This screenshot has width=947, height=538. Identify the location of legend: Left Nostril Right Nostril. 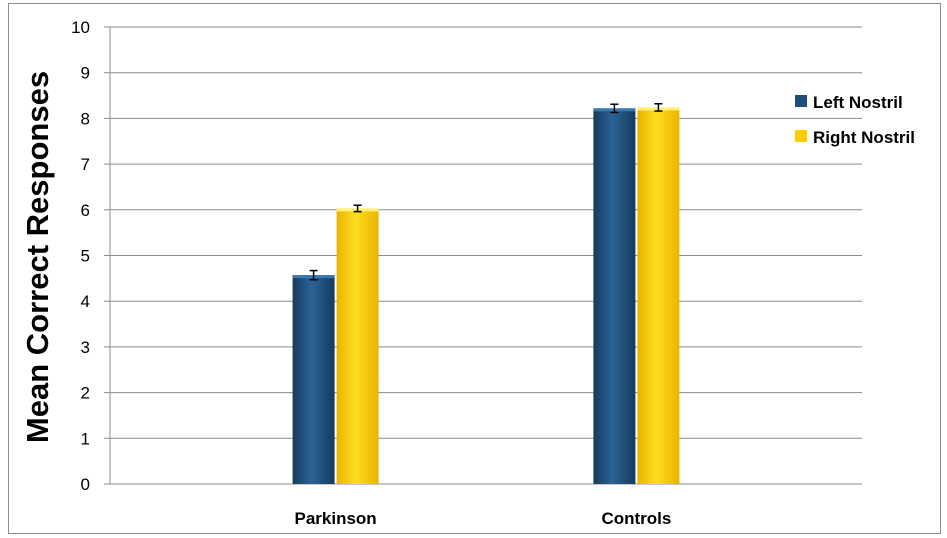
(855, 120).